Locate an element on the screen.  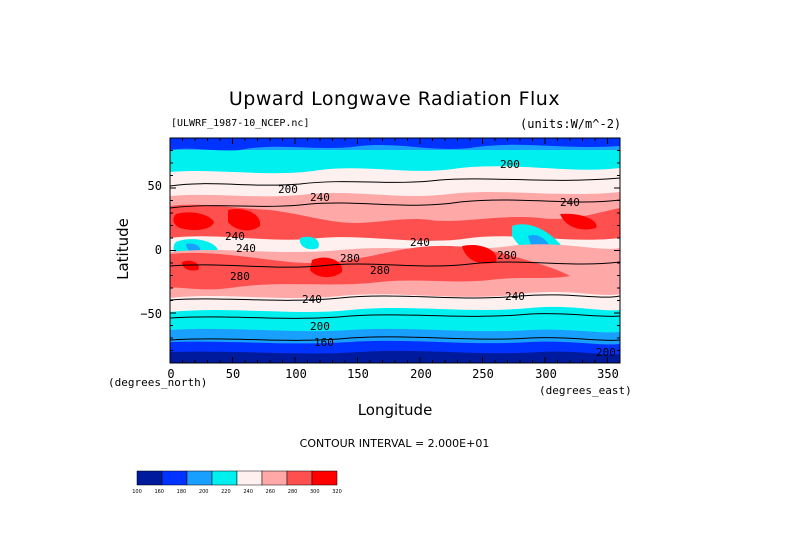
x-unit-label: (degrees_east) is located at coordinates (585, 390).